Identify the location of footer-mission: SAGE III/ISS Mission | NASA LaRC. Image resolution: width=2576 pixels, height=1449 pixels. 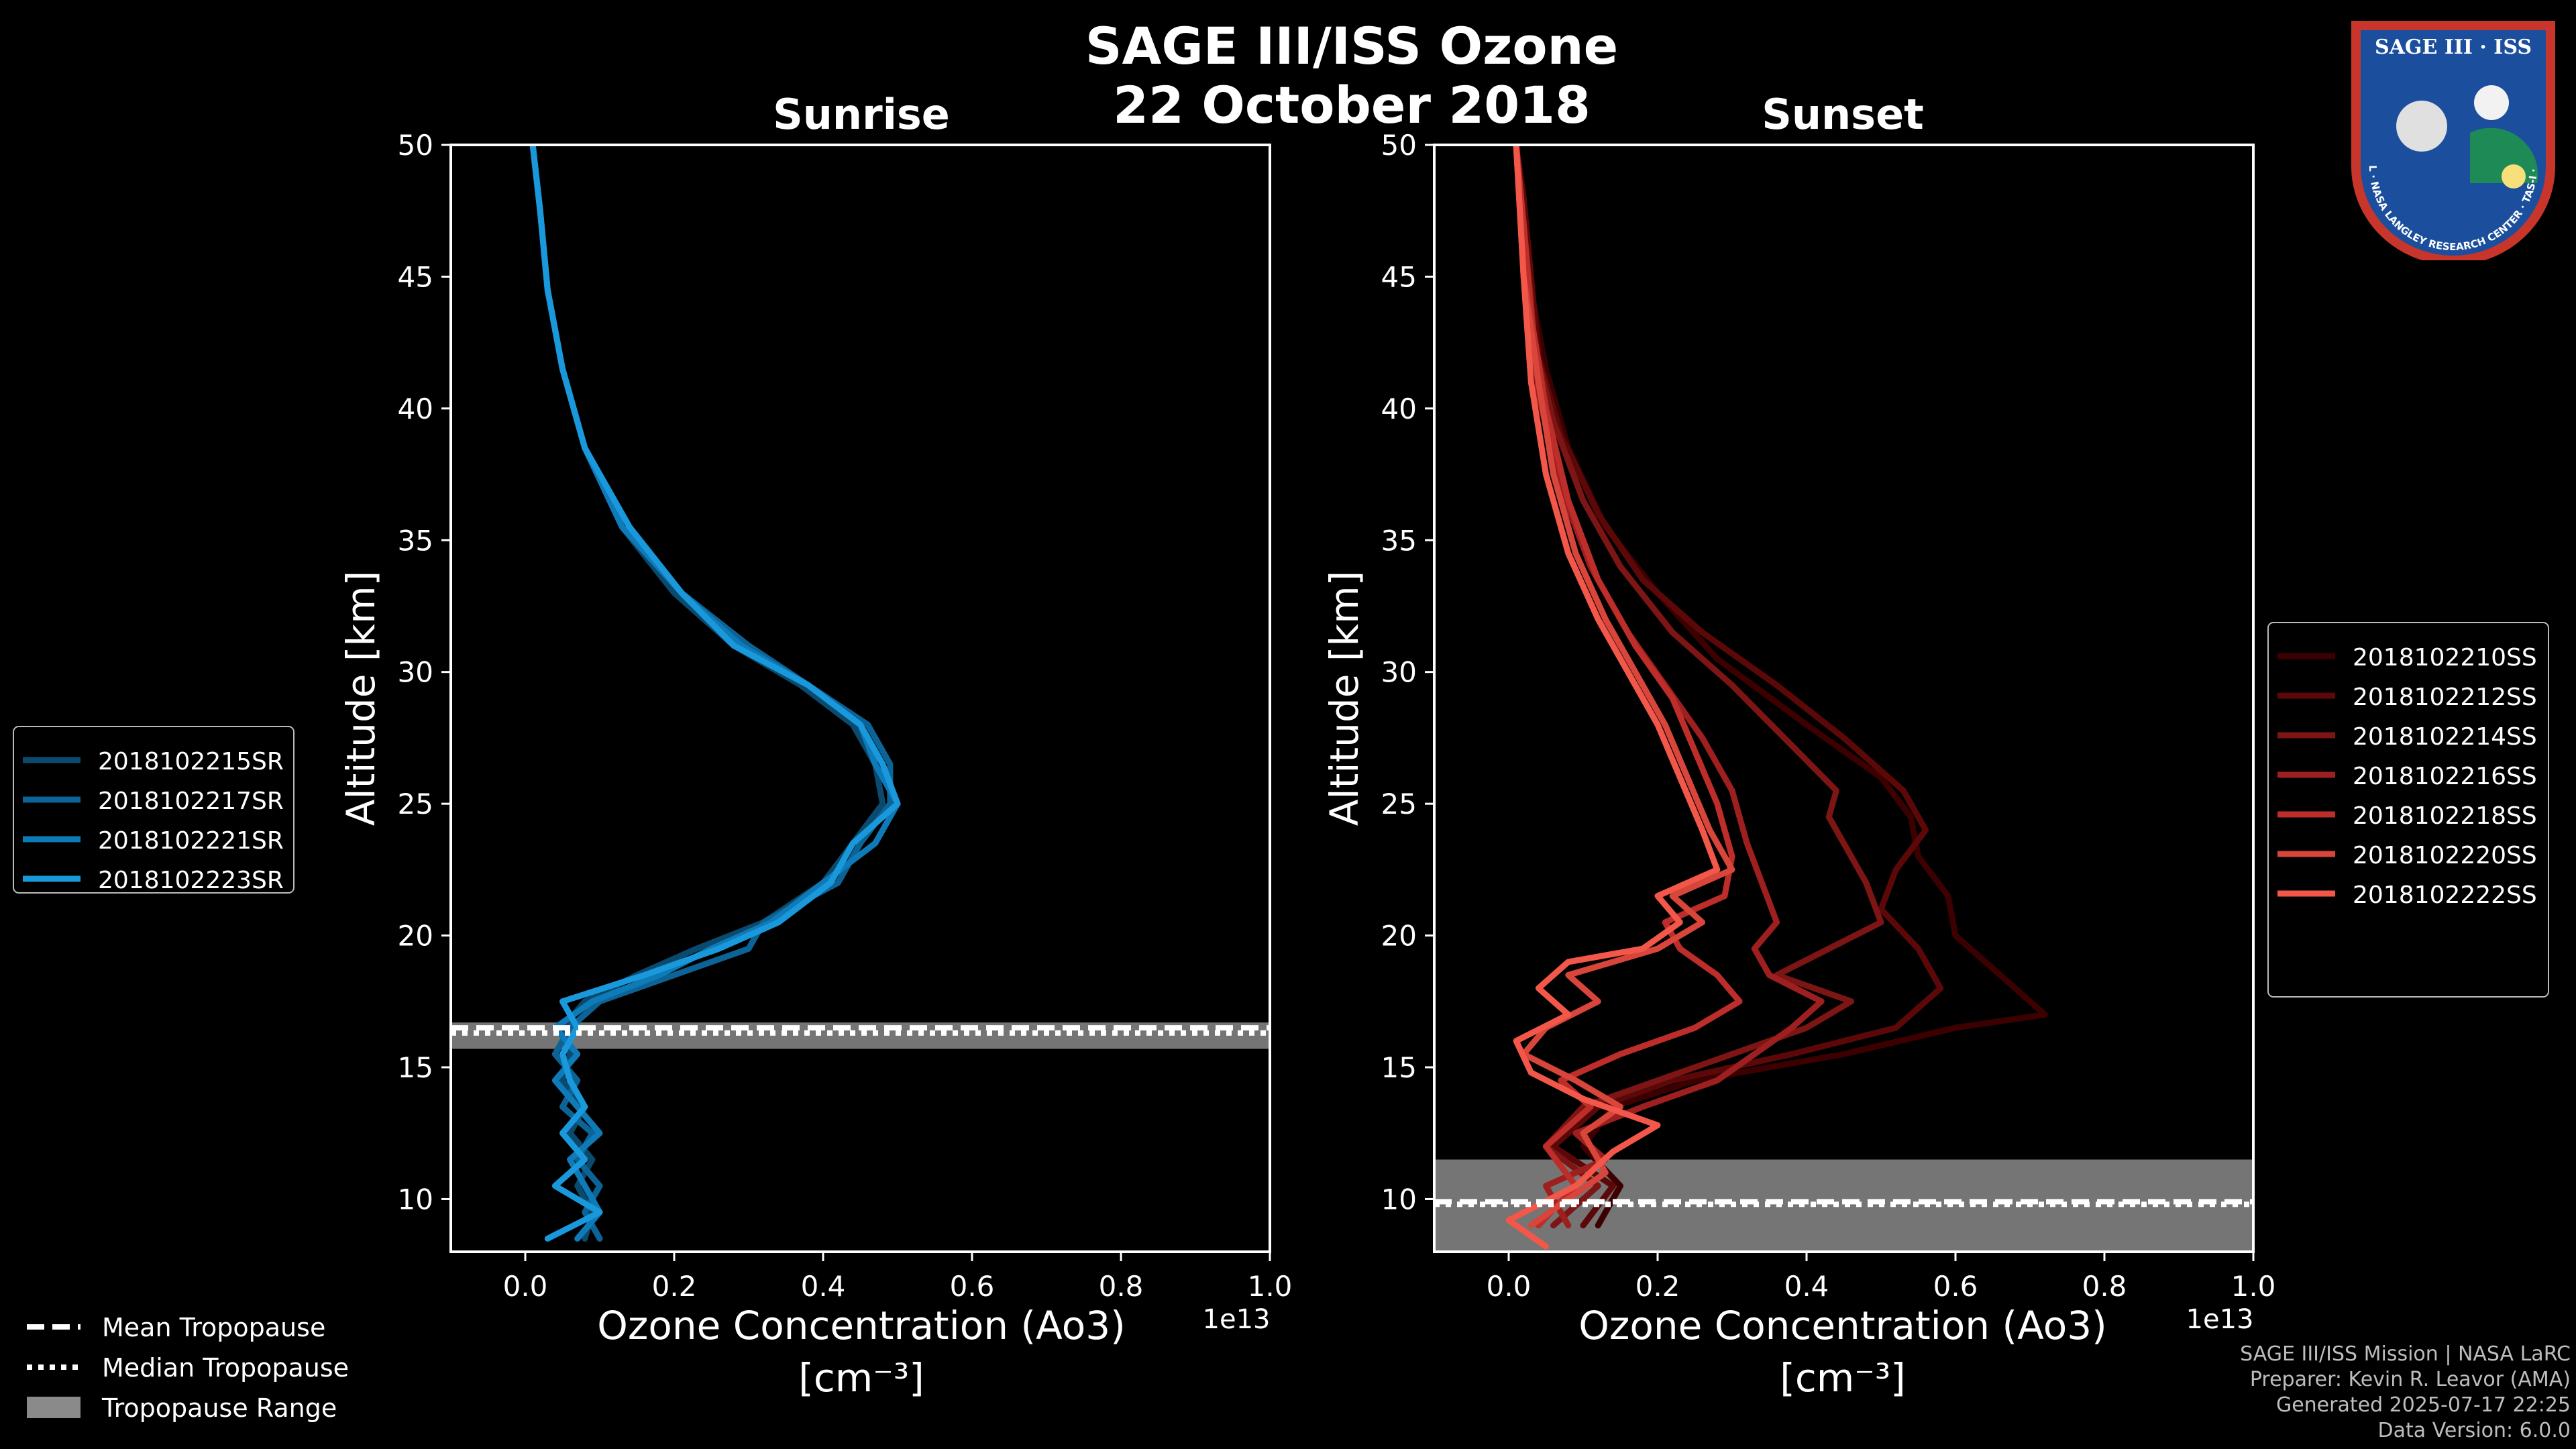
(2405, 1354).